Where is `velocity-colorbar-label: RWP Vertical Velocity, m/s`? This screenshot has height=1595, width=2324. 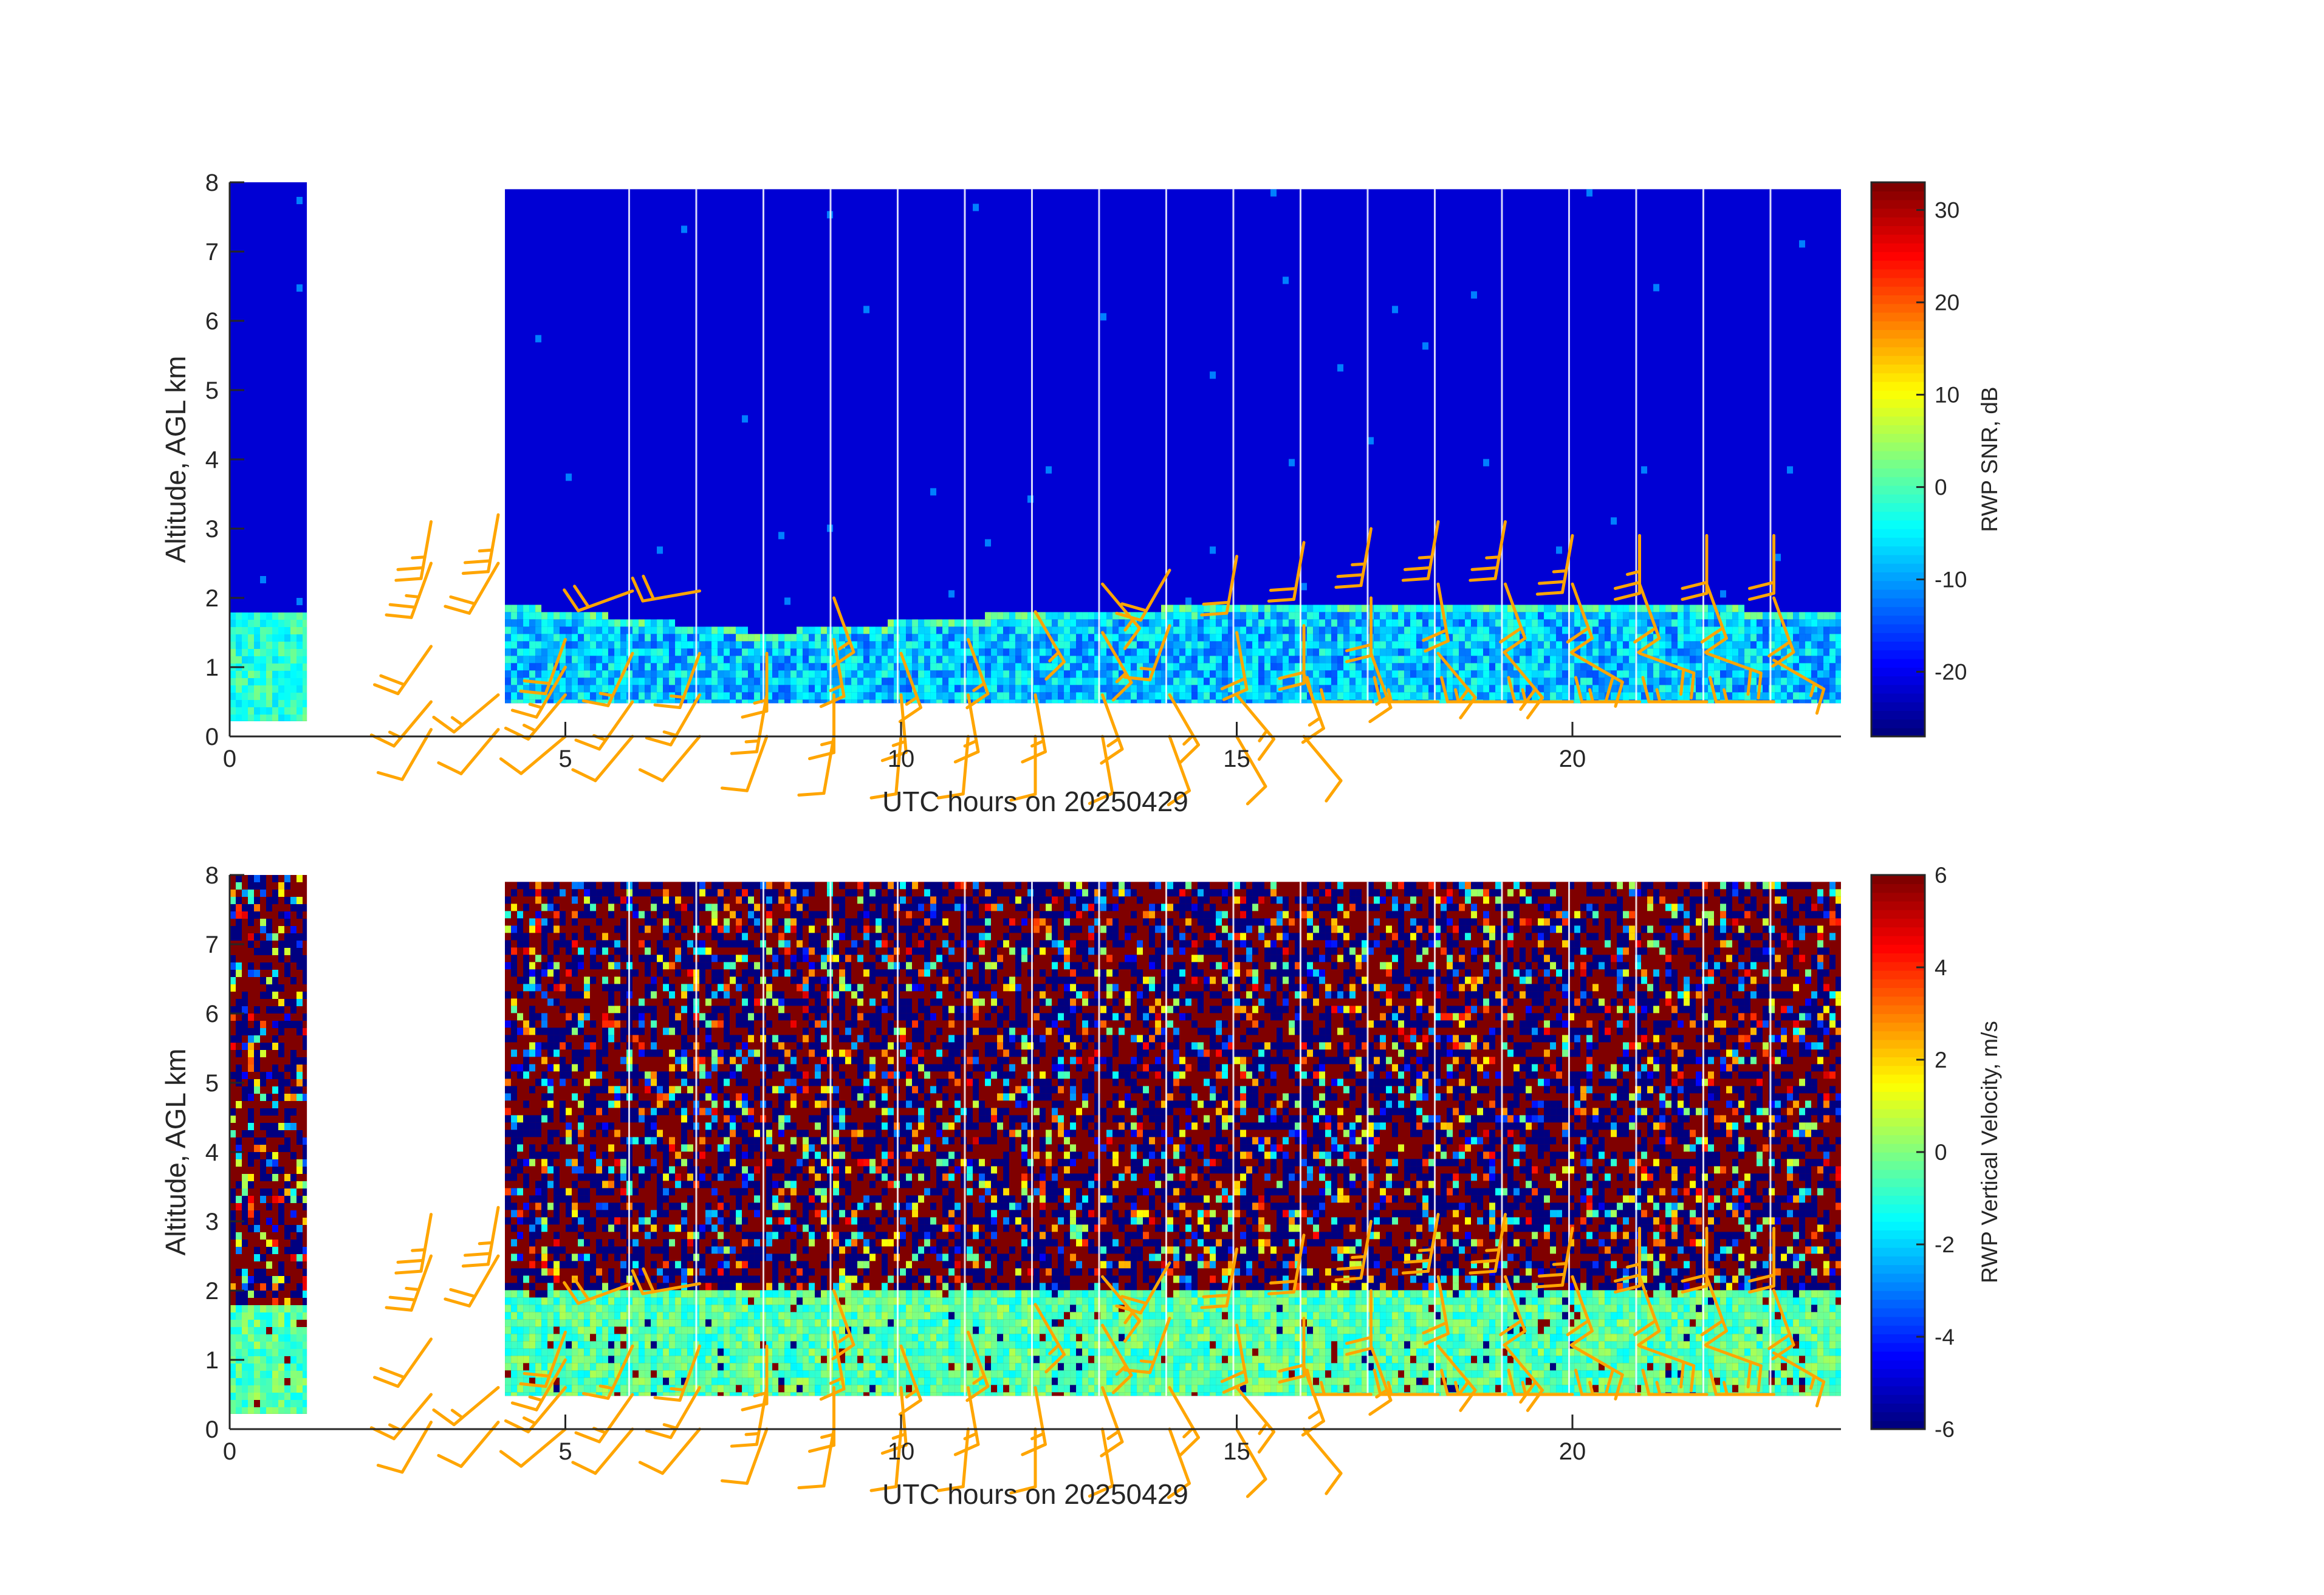 velocity-colorbar-label: RWP Vertical Velocity, m/s is located at coordinates (1990, 1152).